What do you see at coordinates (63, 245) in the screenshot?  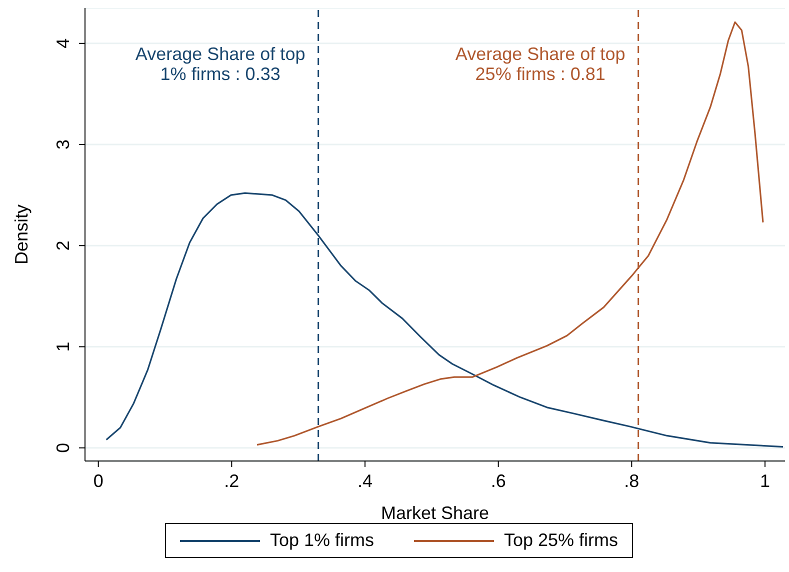 I see `y-tick-label: 2` at bounding box center [63, 245].